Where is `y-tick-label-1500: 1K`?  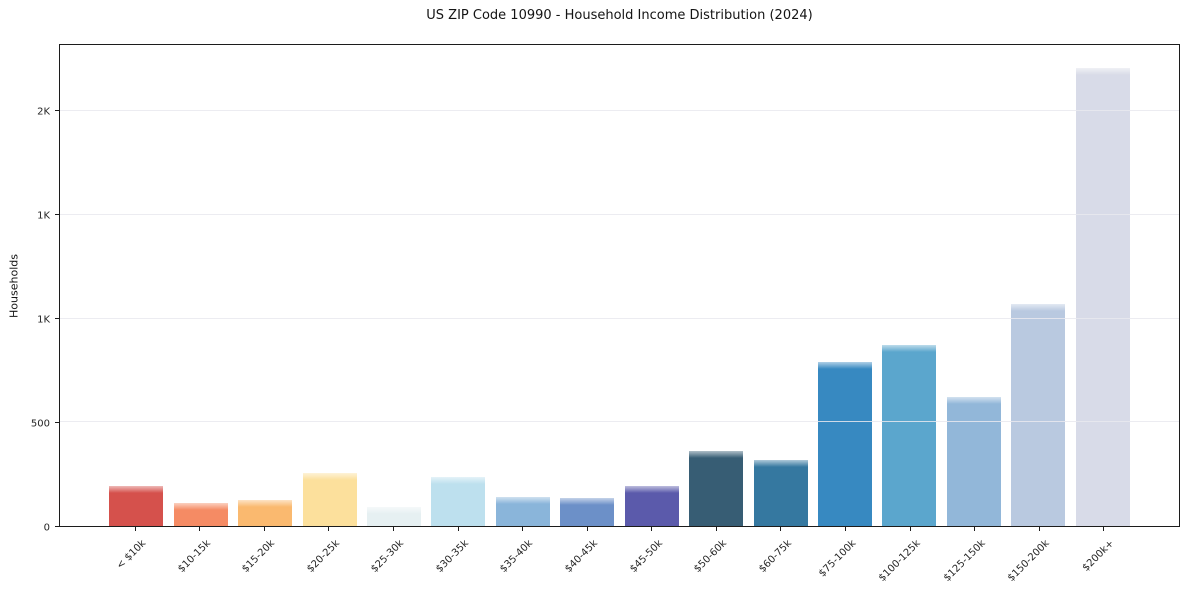 y-tick-label-1500: 1K is located at coordinates (43, 216).